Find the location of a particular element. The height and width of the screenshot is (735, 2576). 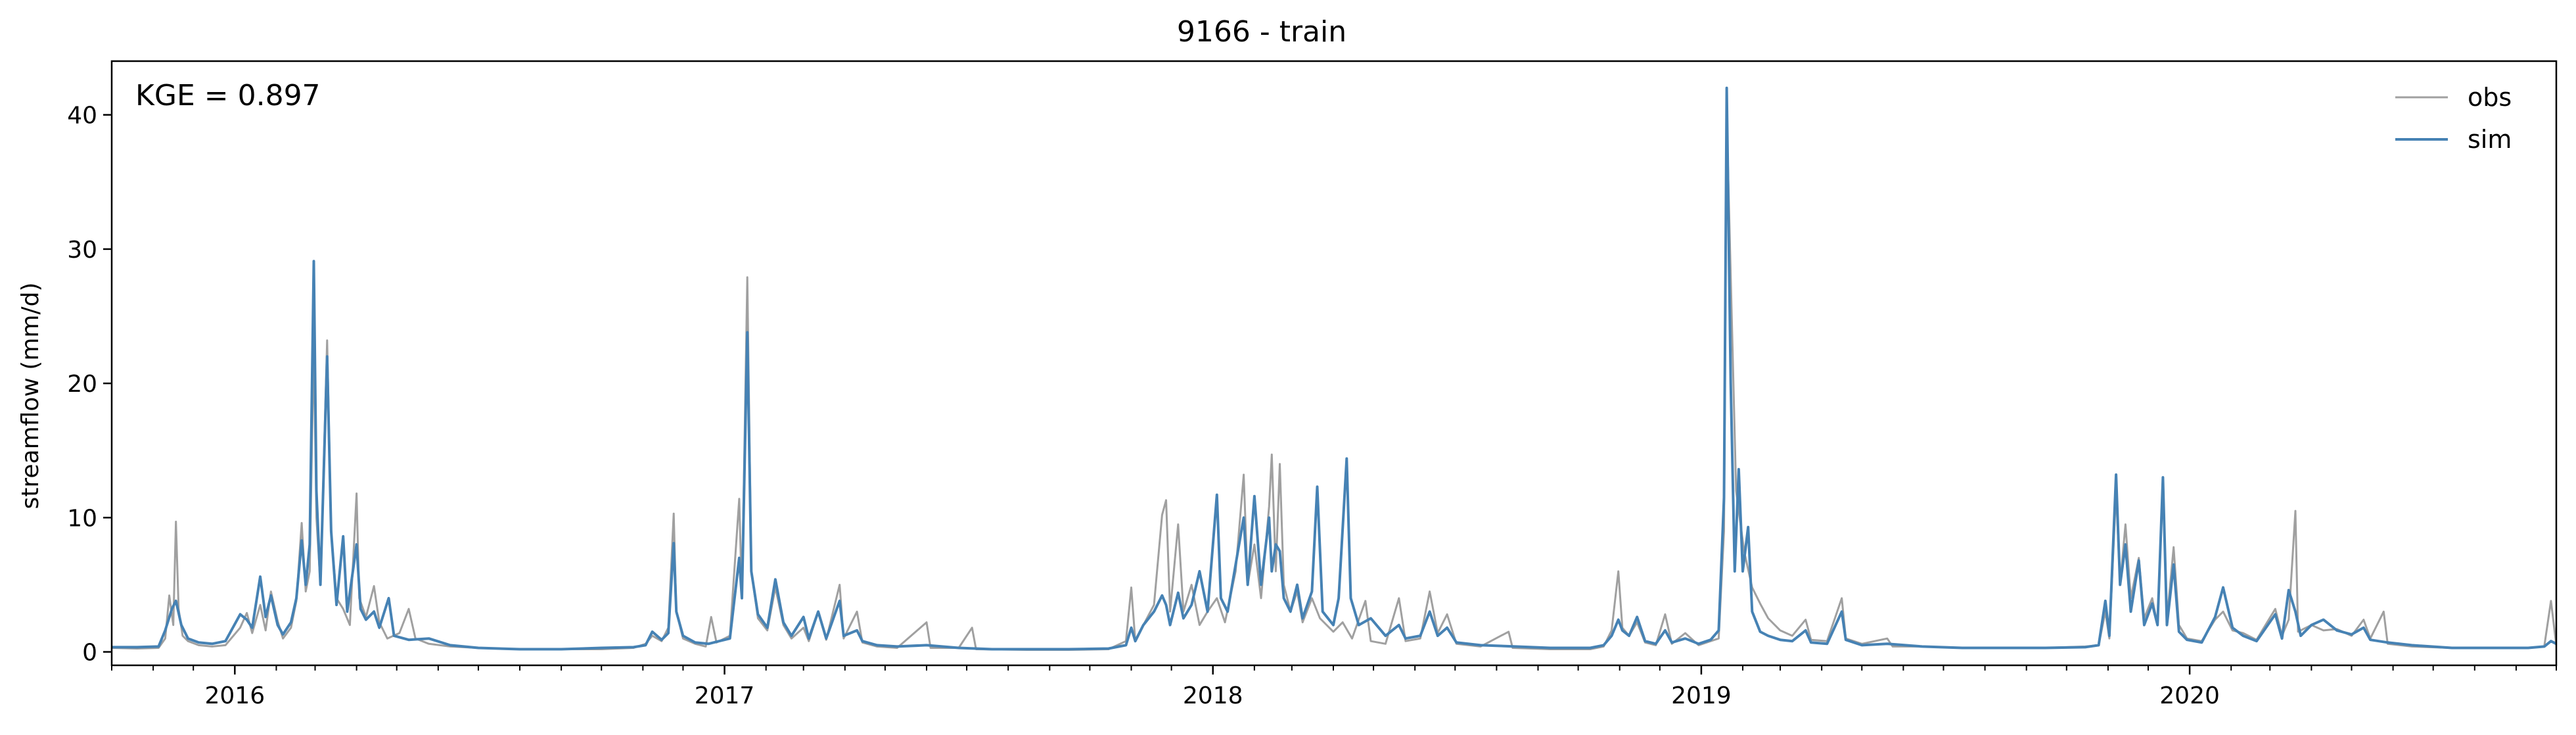

x-tick-label: 2017 is located at coordinates (725, 695).